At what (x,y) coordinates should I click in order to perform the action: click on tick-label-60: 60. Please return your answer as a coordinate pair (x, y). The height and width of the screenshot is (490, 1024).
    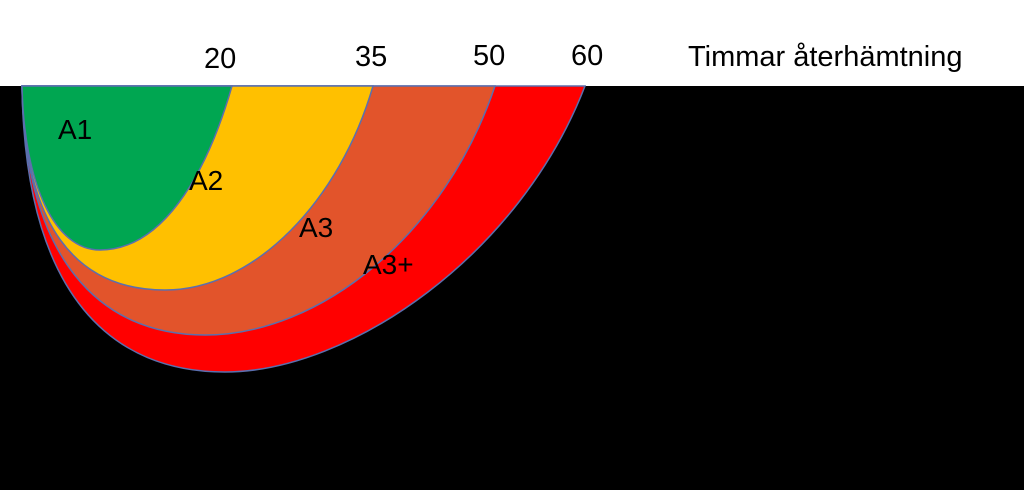
    Looking at the image, I should click on (587, 56).